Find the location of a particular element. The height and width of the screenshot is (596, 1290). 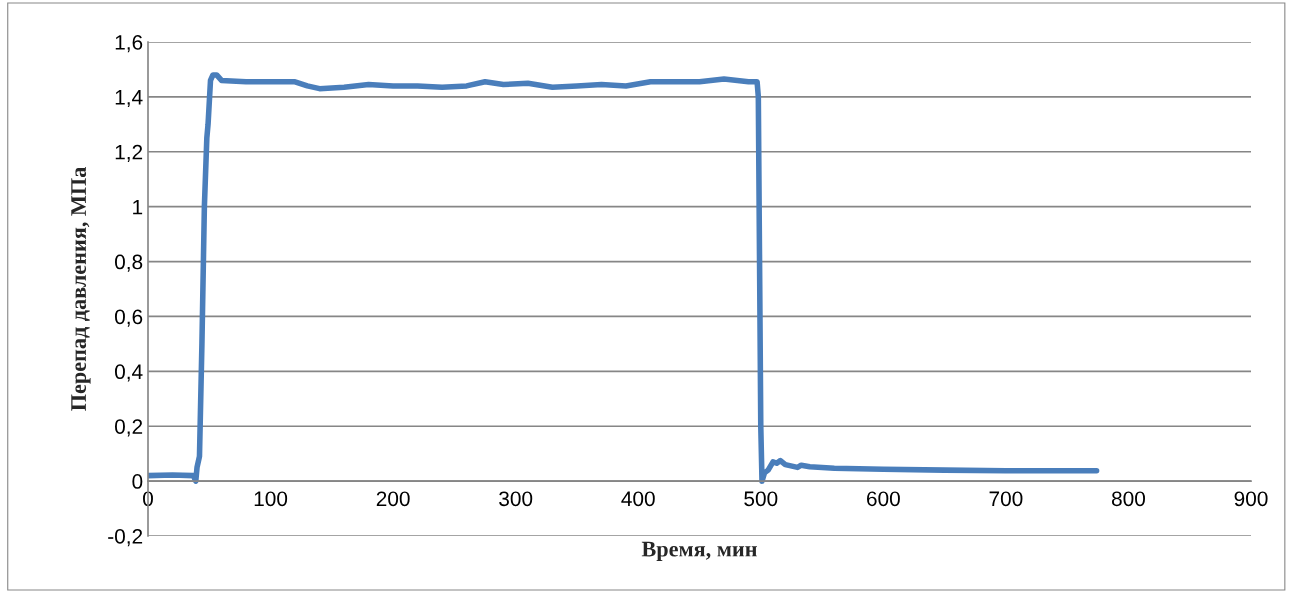

y-tick-label: 1,6 is located at coordinates (129, 44).